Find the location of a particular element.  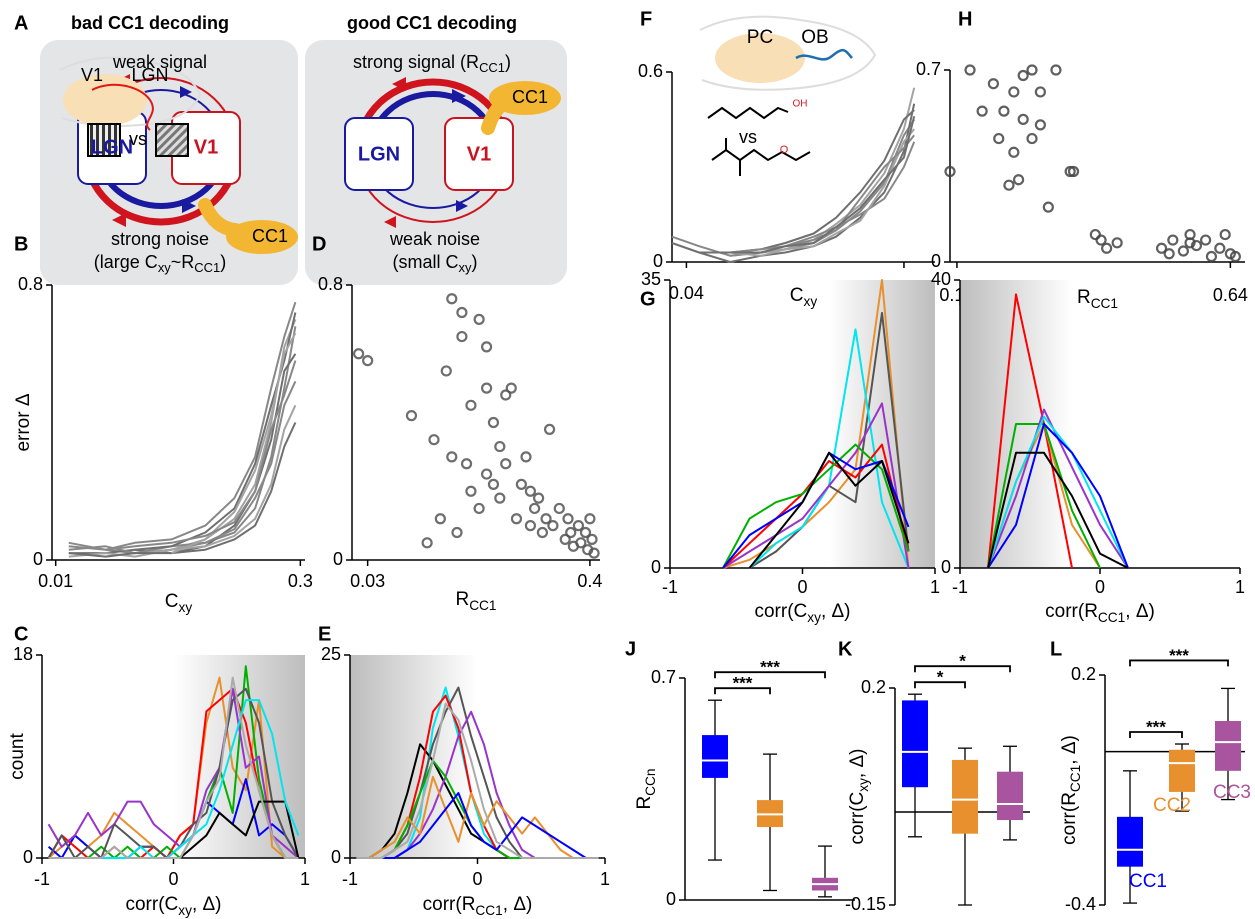

node-label: V1 is located at coordinates (206, 147).